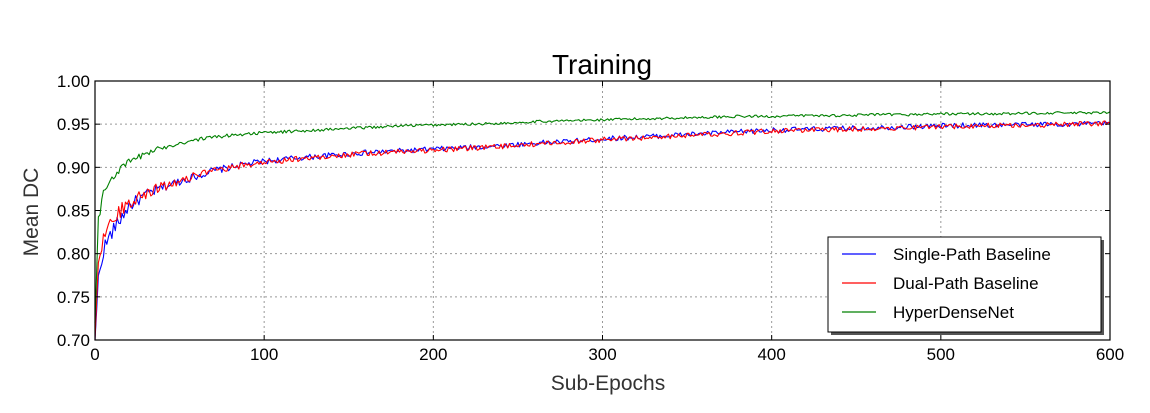 The width and height of the screenshot is (1150, 413). Describe the element at coordinates (608, 383) in the screenshot. I see `x-axis-label: Sub-Epochs` at that location.